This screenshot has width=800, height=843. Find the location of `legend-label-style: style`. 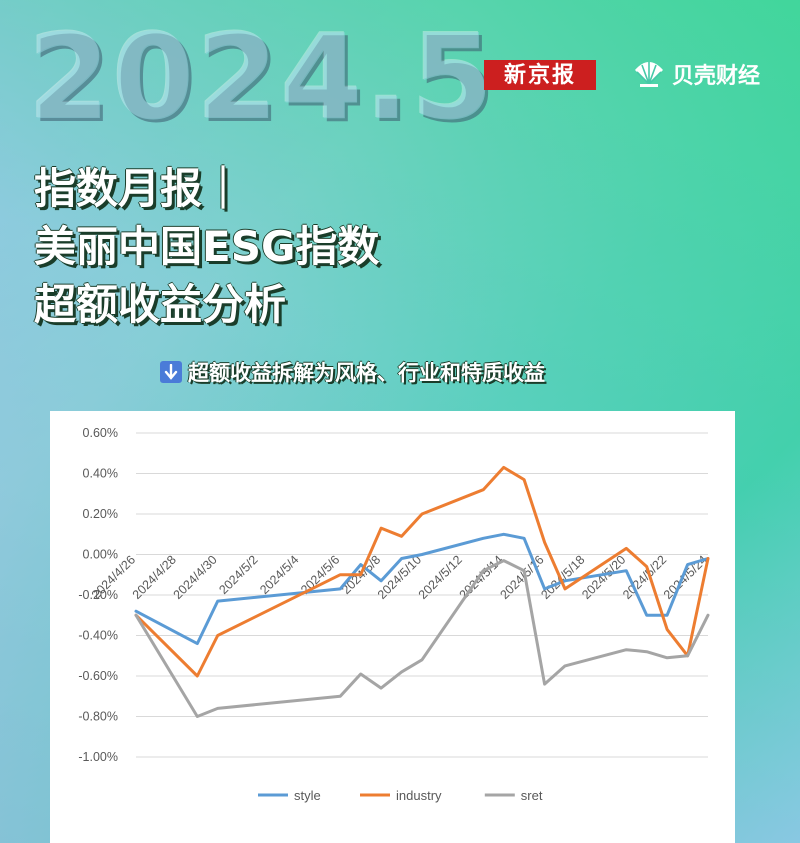

legend-label-style: style is located at coordinates (307, 795).